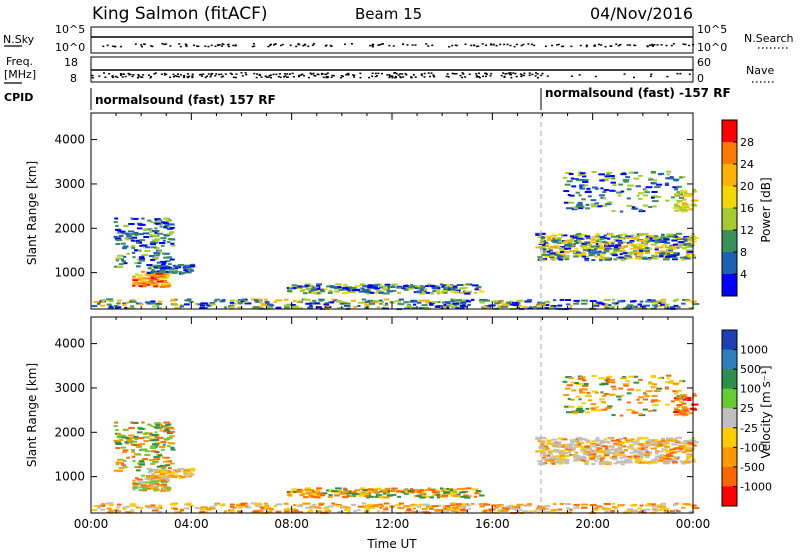 Image resolution: width=800 pixels, height=554 pixels. Describe the element at coordinates (729, 285) in the screenshot. I see `colorbar-segment` at that location.